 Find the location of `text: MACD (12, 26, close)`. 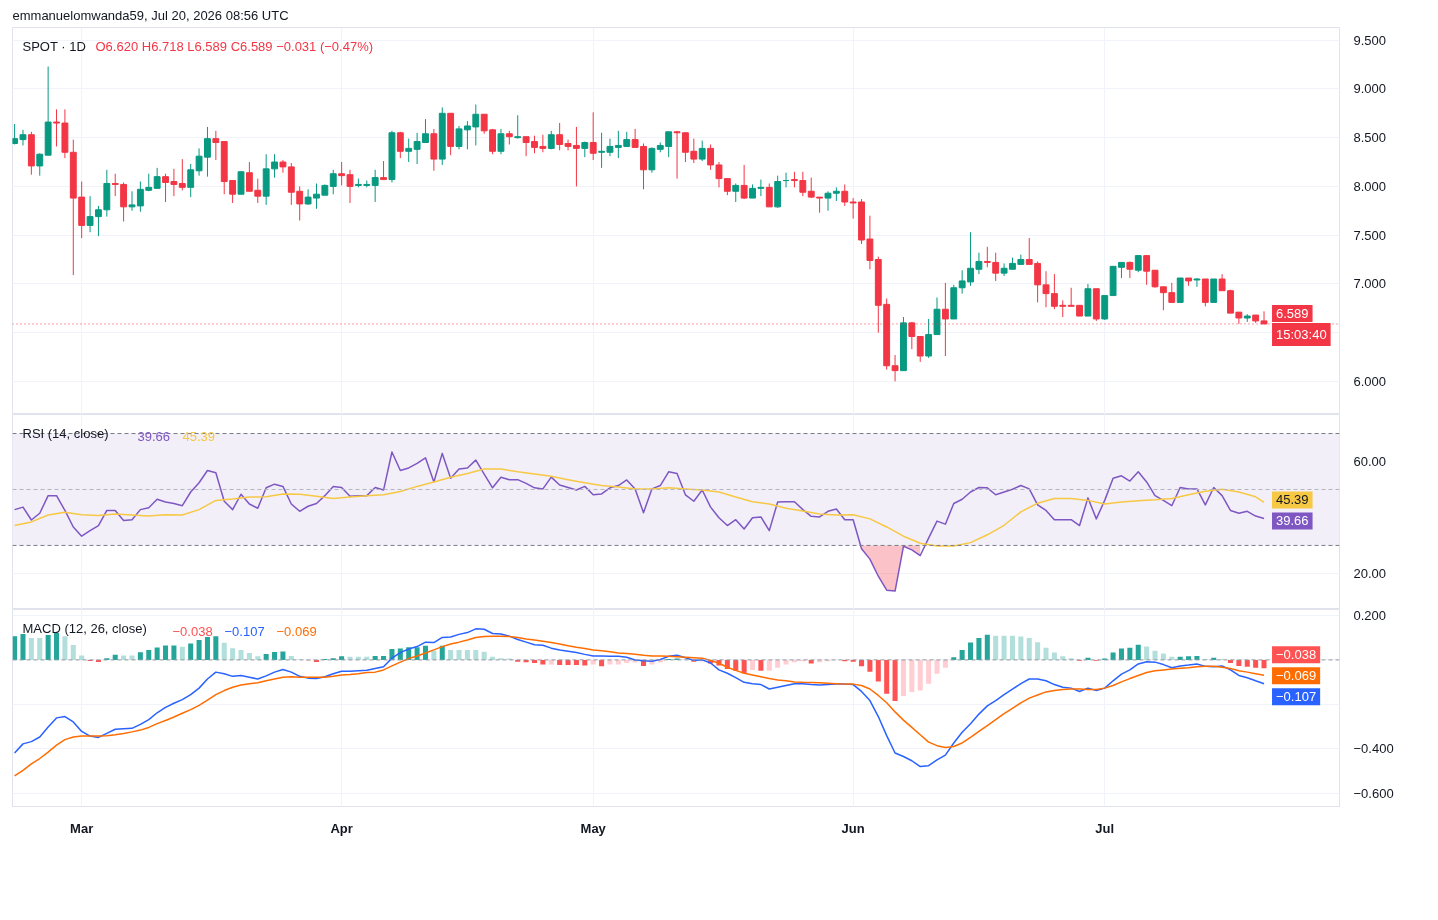

text: MACD (12, 26, close) is located at coordinates (84, 628).